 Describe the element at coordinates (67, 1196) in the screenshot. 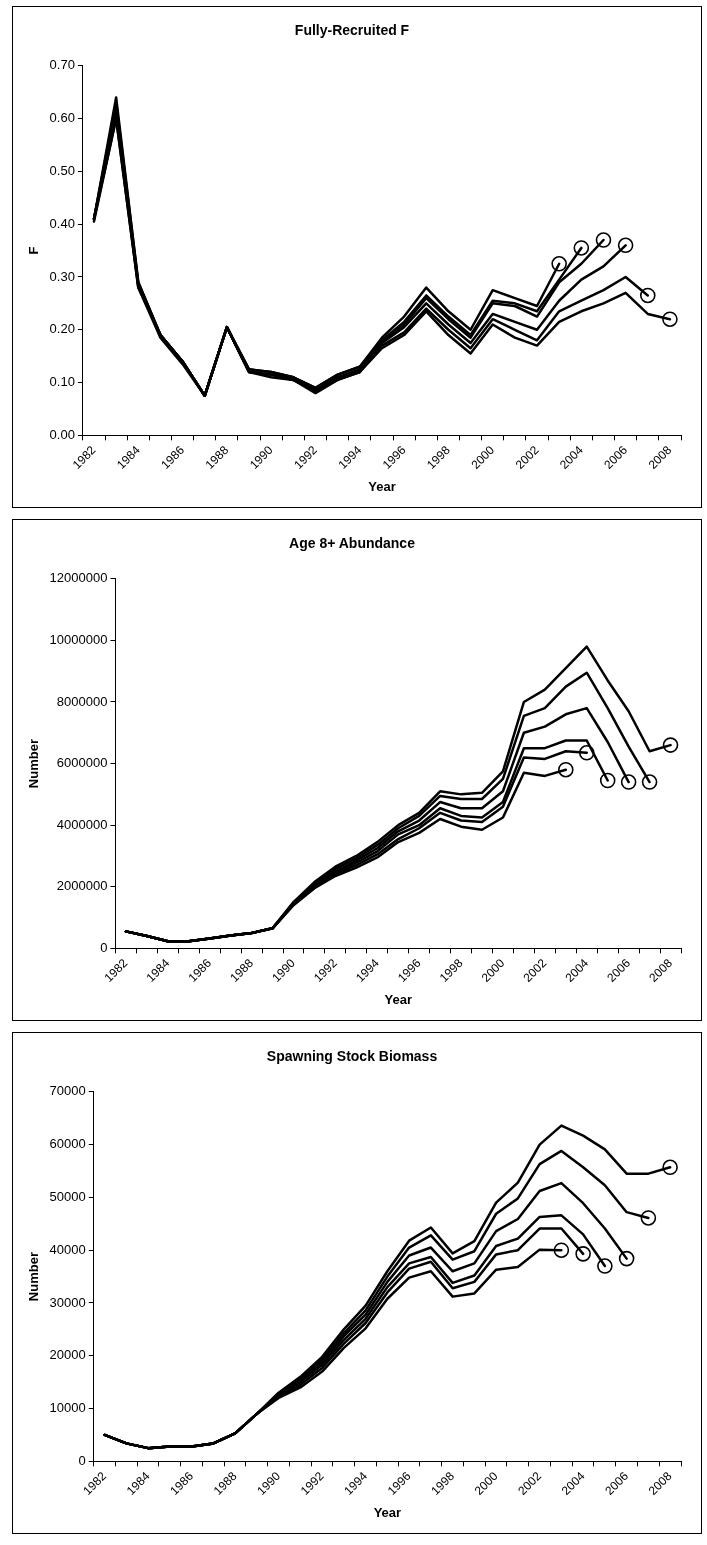

I see `y-tick-label: 50000` at that location.